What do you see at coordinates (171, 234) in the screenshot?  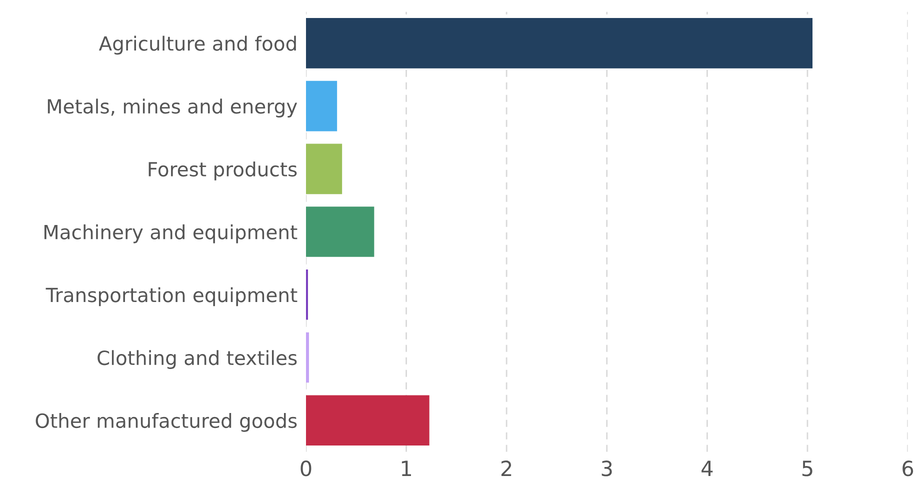 I see `y-tick-label: Machinery and equipment` at bounding box center [171, 234].